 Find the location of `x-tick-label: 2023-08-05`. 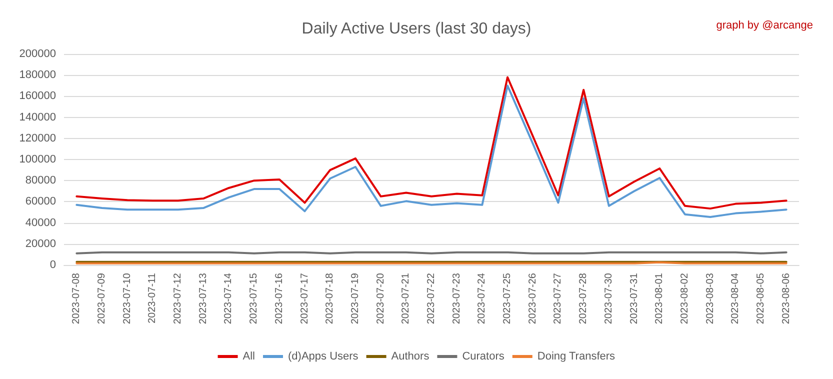

x-tick-label: 2023-08-05 is located at coordinates (760, 298).